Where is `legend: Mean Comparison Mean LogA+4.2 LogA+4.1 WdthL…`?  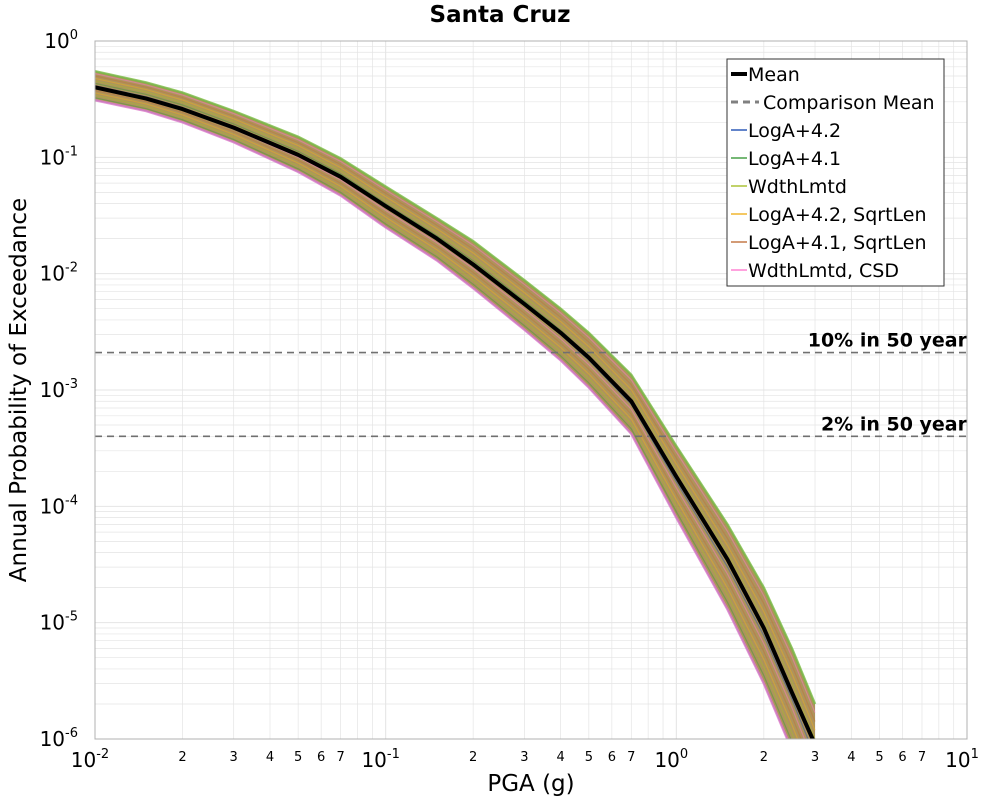
legend: Mean Comparison Mean LogA+4.2 LogA+4.1 WdthL… is located at coordinates (835, 172).